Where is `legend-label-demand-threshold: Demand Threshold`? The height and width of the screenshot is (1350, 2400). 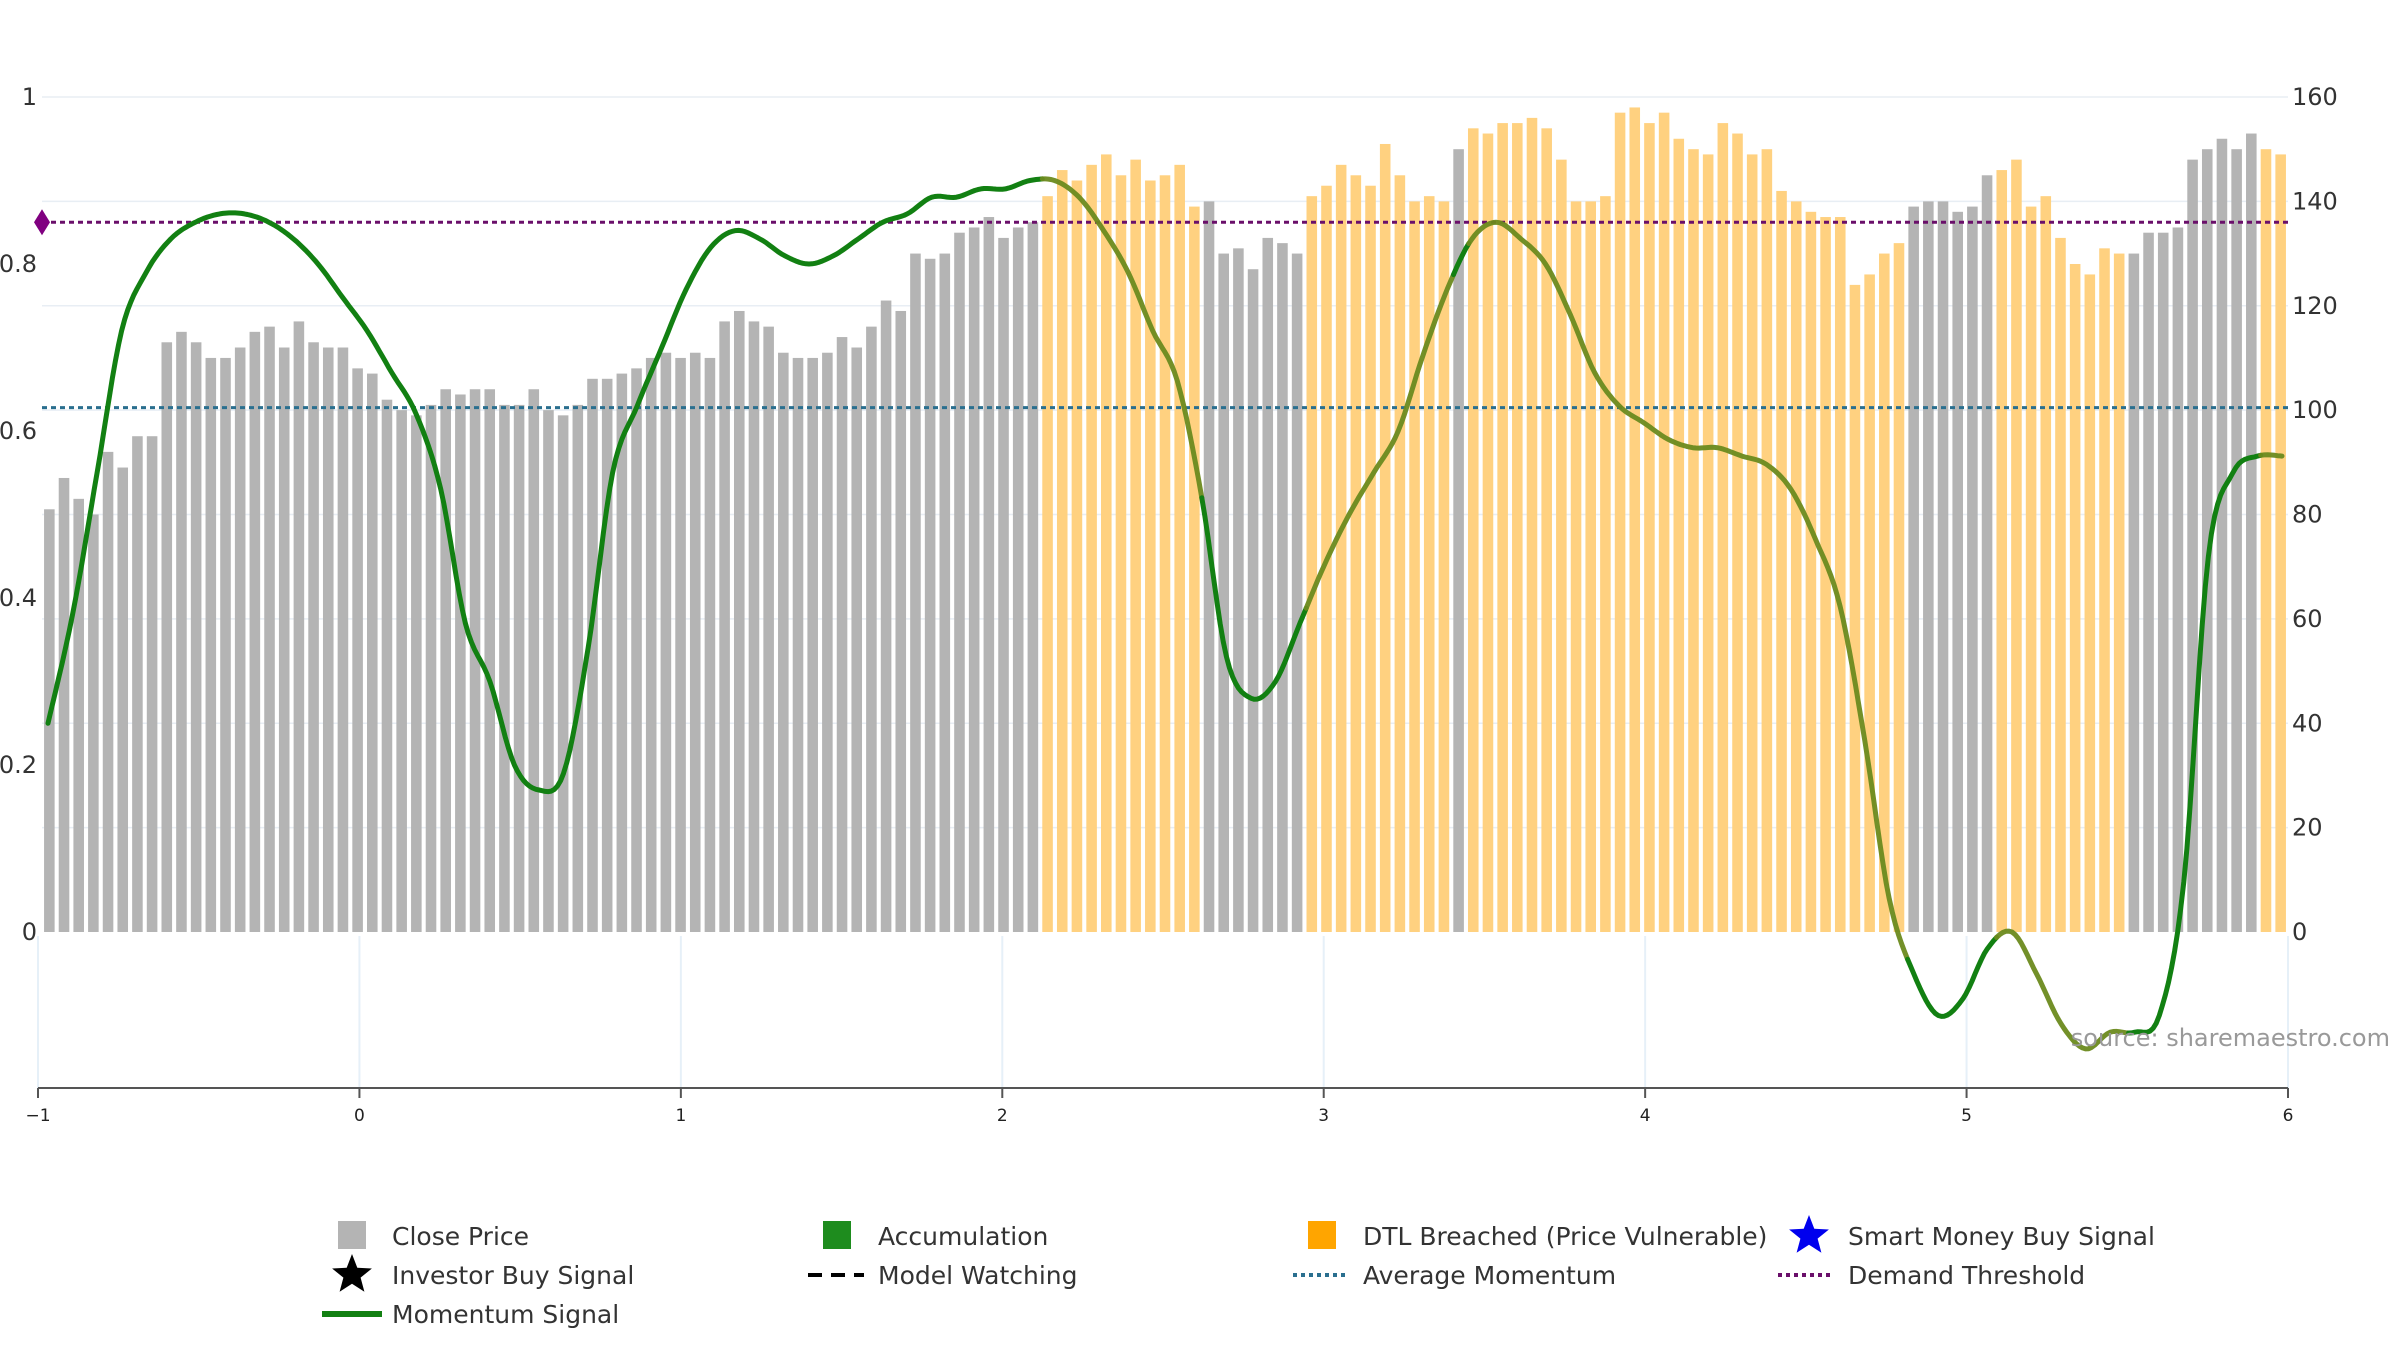 legend-label-demand-threshold: Demand Threshold is located at coordinates (1966, 1275).